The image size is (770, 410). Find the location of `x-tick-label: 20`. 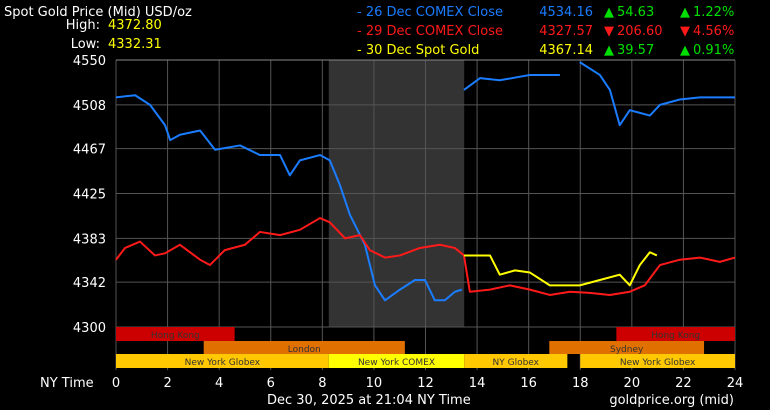

x-tick-label: 20 is located at coordinates (632, 383).